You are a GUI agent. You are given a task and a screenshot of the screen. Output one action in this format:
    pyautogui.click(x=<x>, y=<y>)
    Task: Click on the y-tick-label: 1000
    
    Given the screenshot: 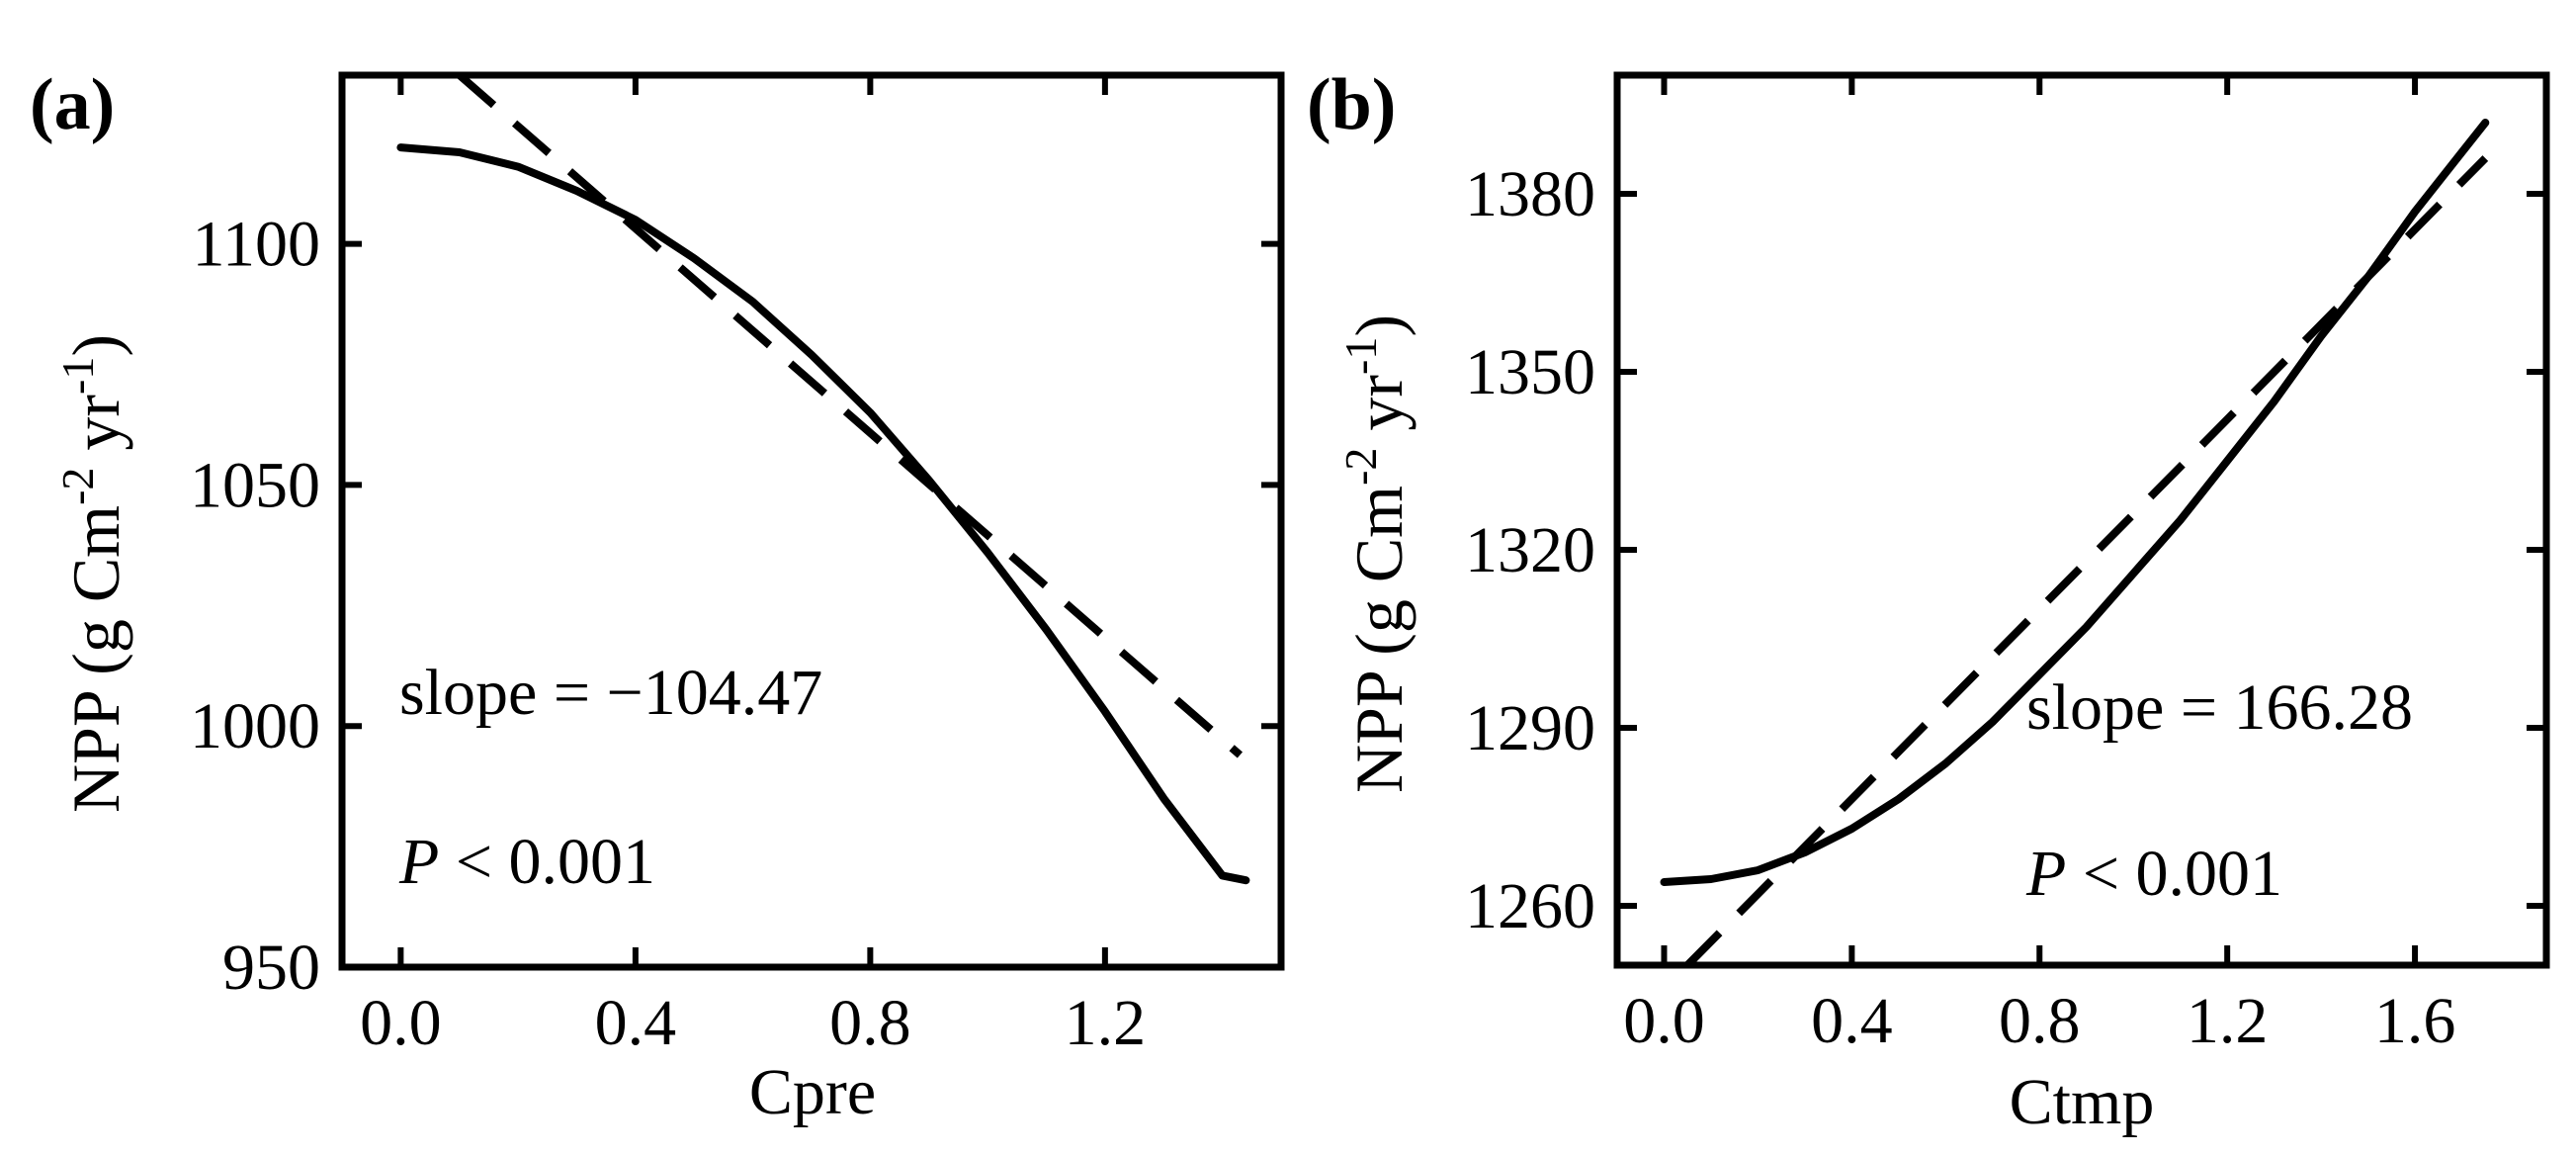 What is the action you would take?
    pyautogui.click(x=255, y=726)
    